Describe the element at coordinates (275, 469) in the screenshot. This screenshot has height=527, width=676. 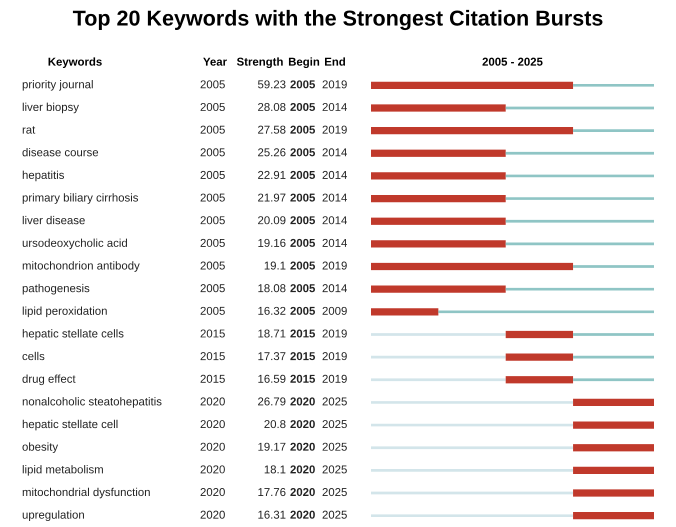
I see `text: 18.1` at that location.